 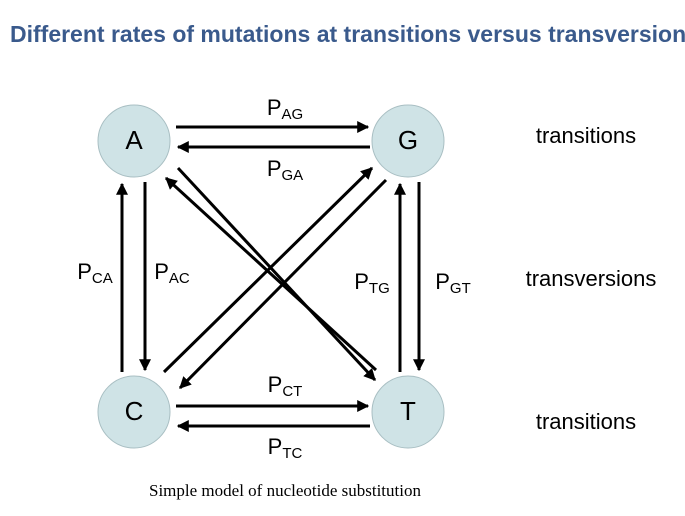 I want to click on sub: TG, so click(x=379, y=288).